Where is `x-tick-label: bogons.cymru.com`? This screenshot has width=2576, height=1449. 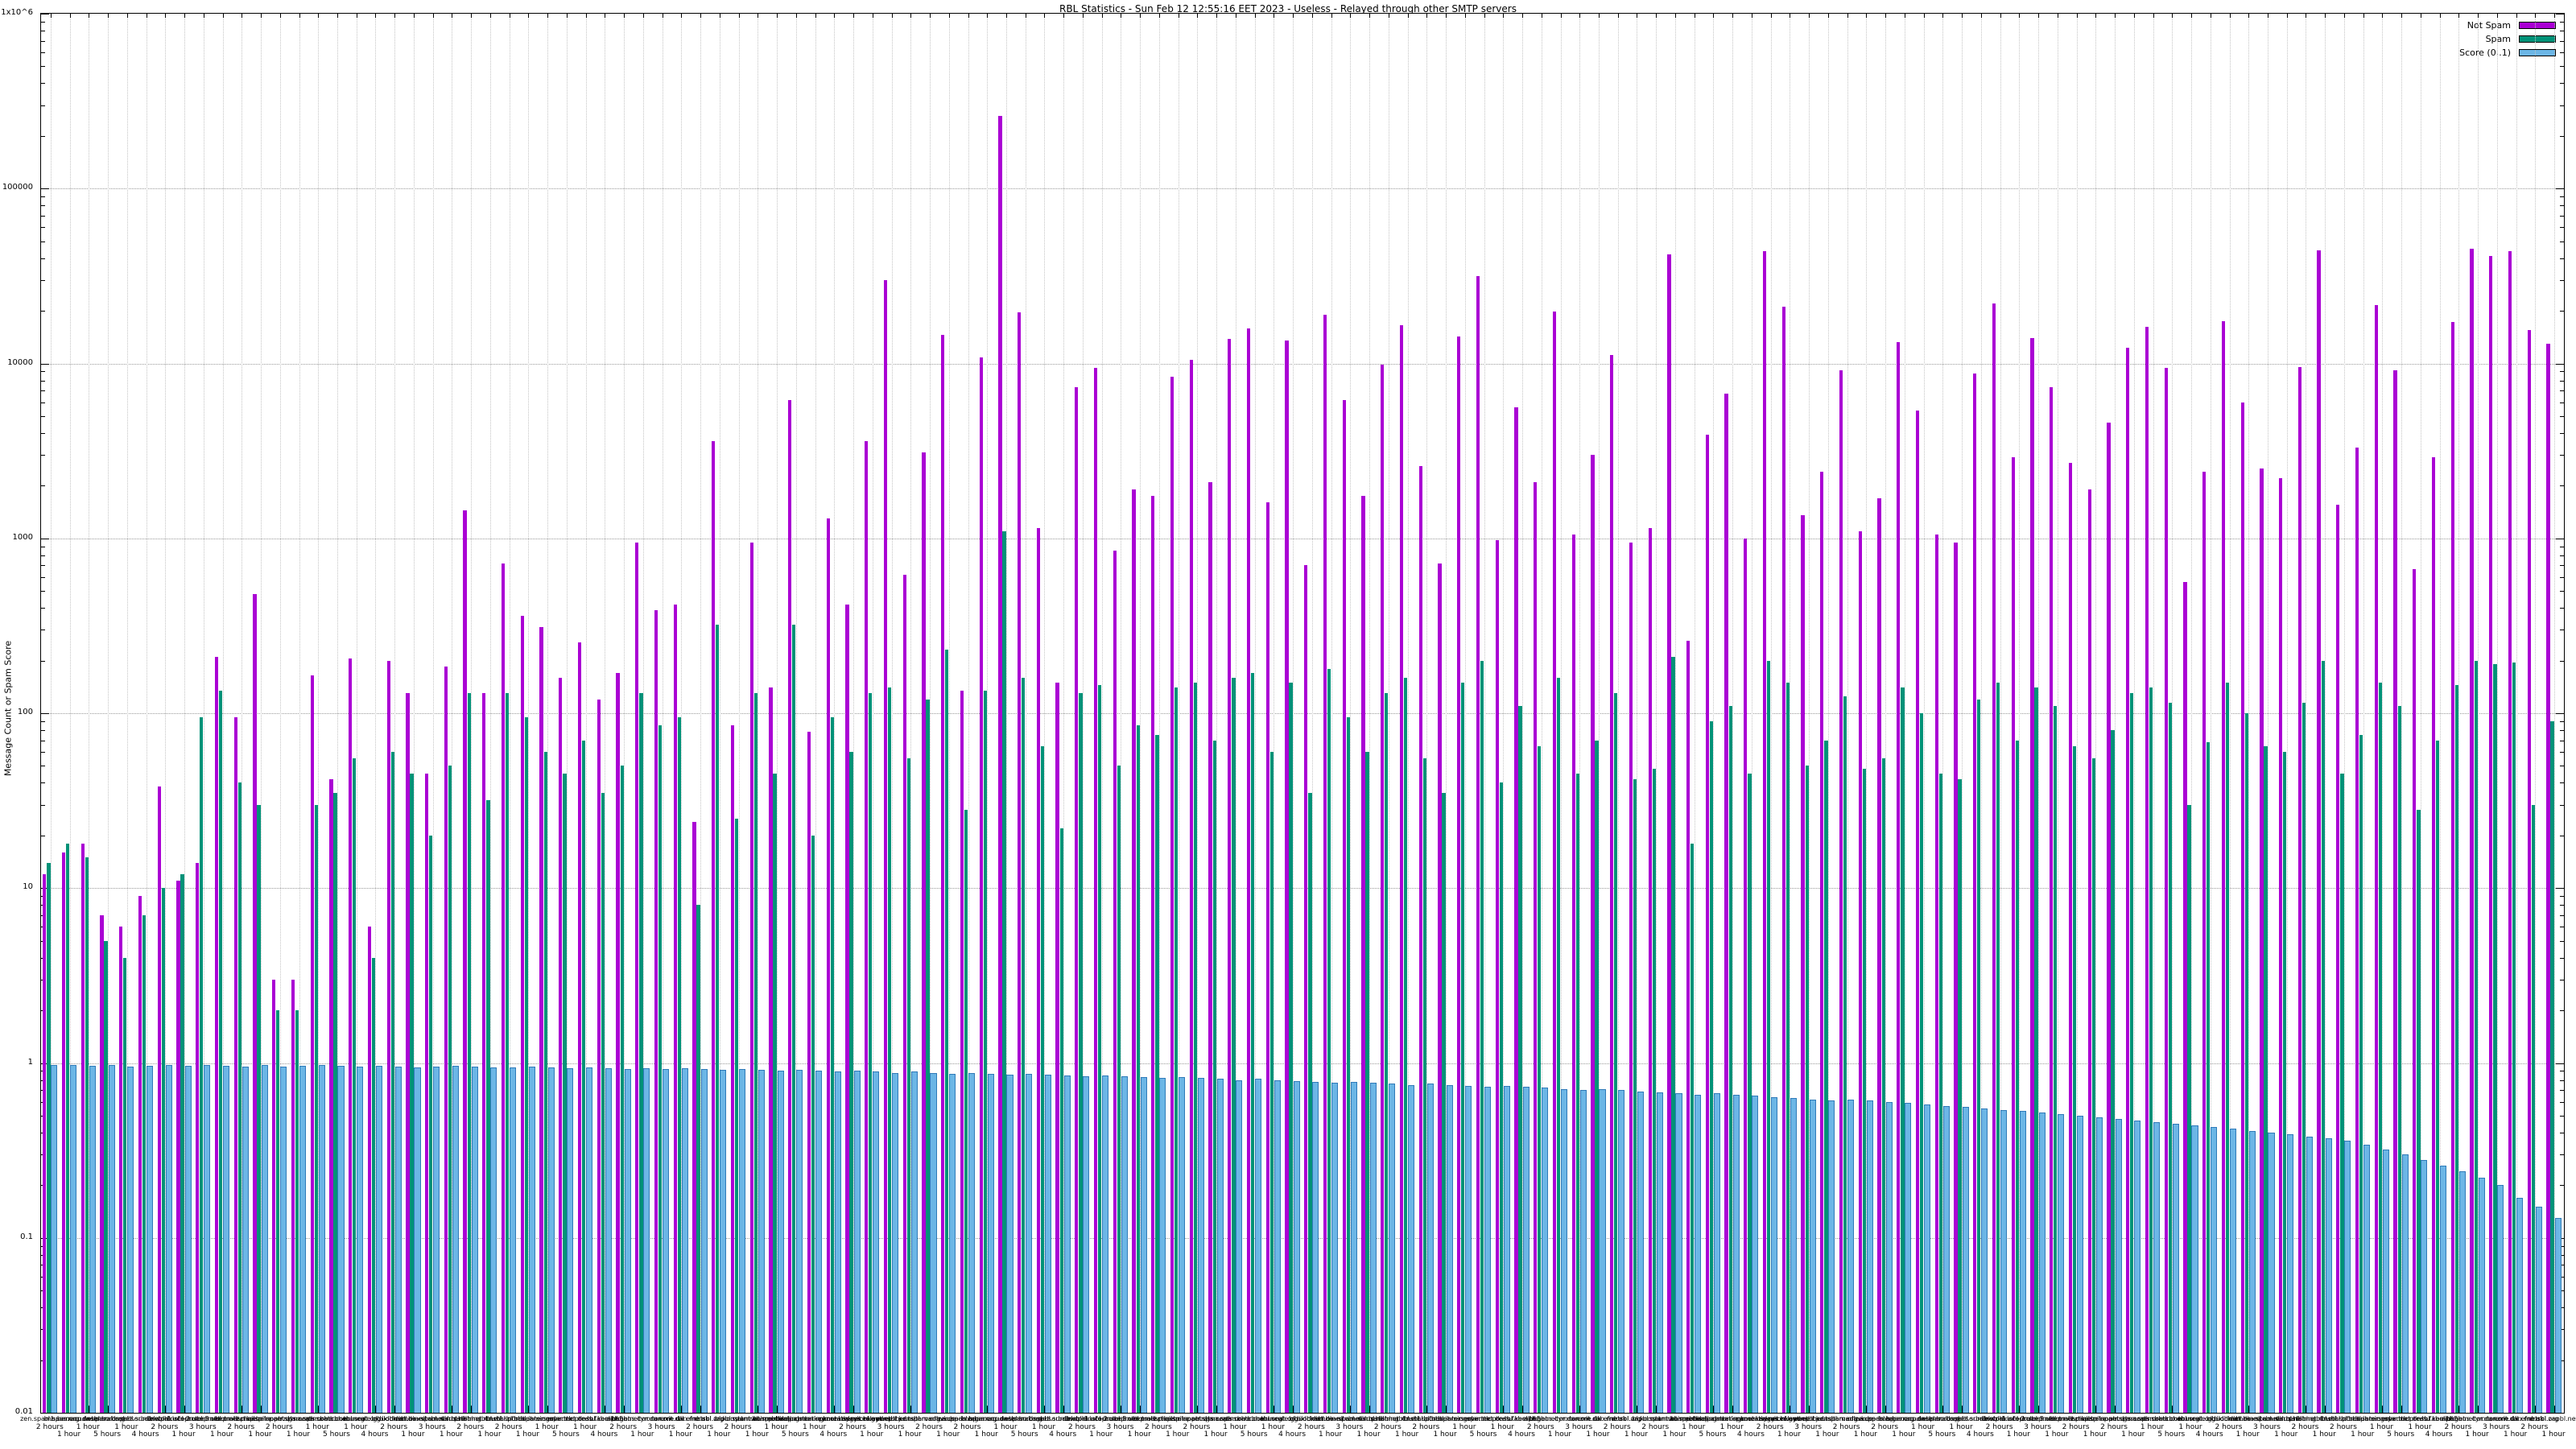 x-tick-label: bogons.cymru.com is located at coordinates (642, 1418).